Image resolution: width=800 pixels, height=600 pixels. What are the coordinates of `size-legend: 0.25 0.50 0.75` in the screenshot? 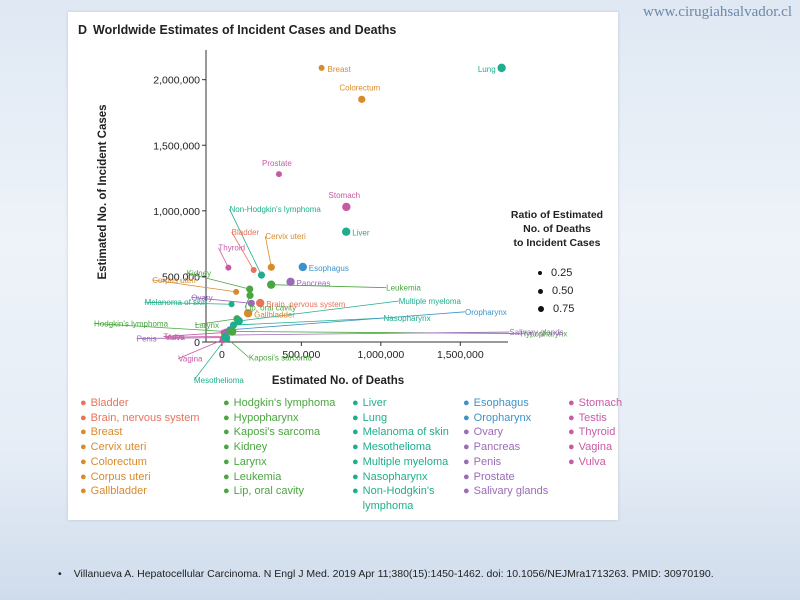 It's located at (556, 291).